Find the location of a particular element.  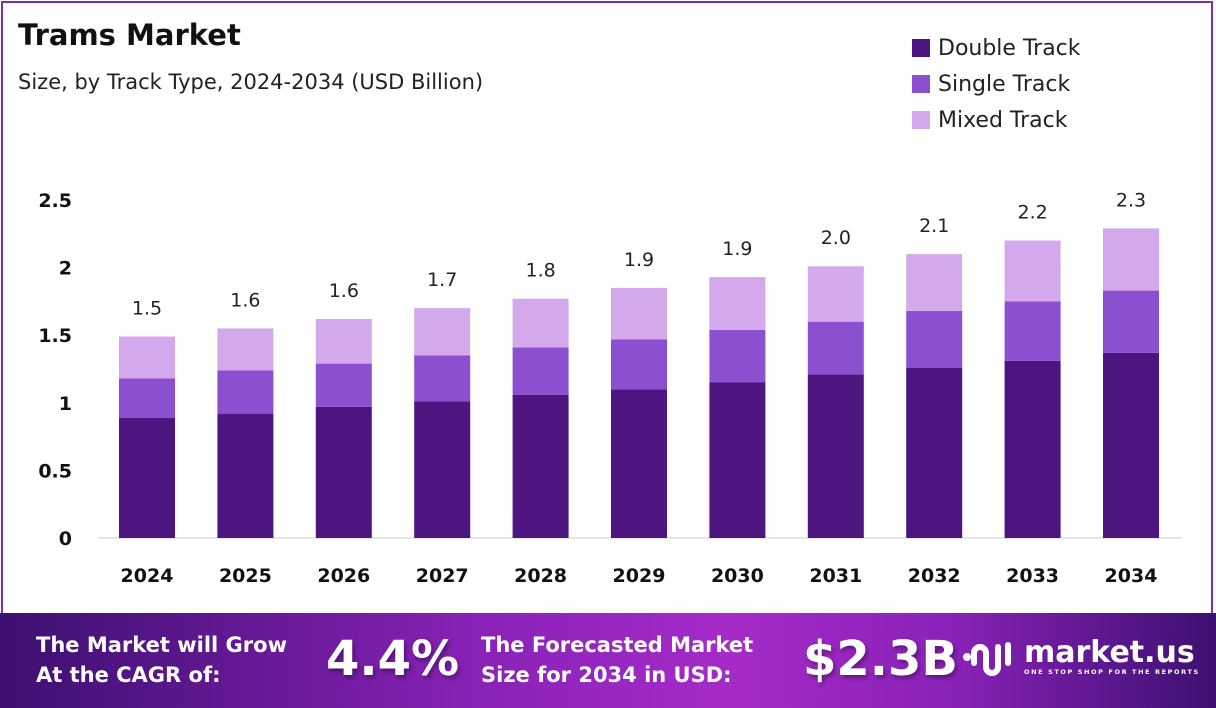

x-tick-label: 2030 is located at coordinates (737, 576).